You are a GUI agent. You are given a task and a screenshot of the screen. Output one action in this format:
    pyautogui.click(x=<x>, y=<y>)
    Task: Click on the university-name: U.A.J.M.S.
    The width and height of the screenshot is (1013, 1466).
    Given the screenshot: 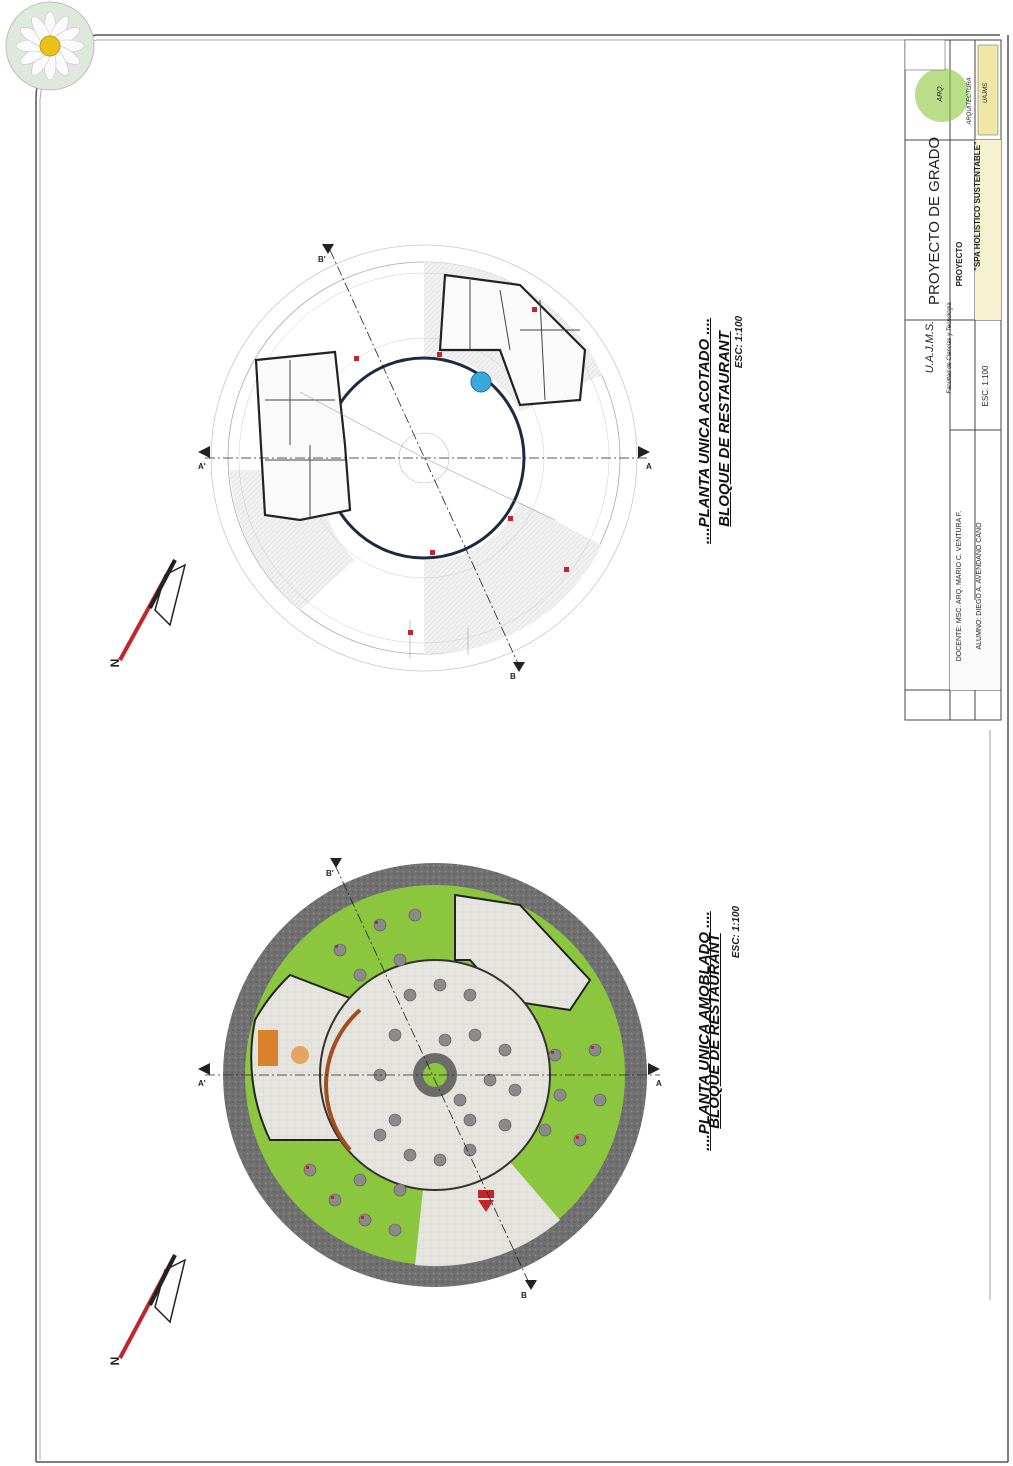 What is the action you would take?
    pyautogui.click(x=930, y=347)
    